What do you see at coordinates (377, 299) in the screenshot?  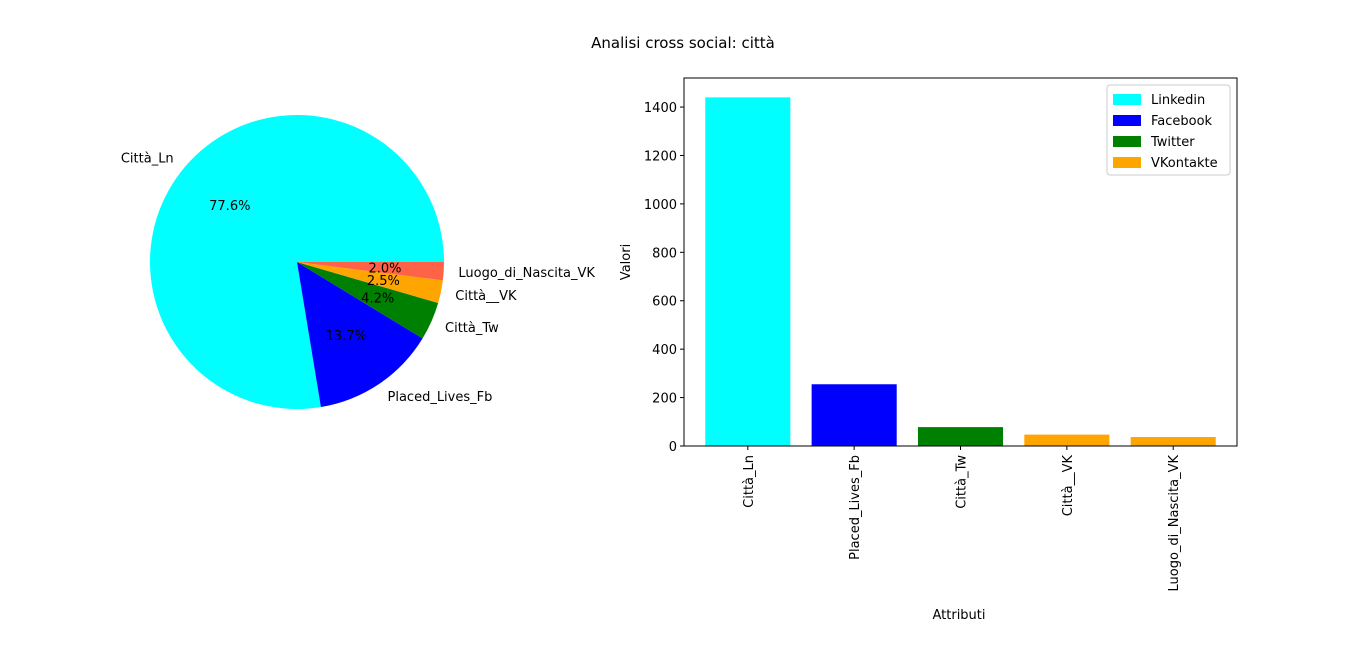 I see `pie-pct-citt-tw: 4.2%` at bounding box center [377, 299].